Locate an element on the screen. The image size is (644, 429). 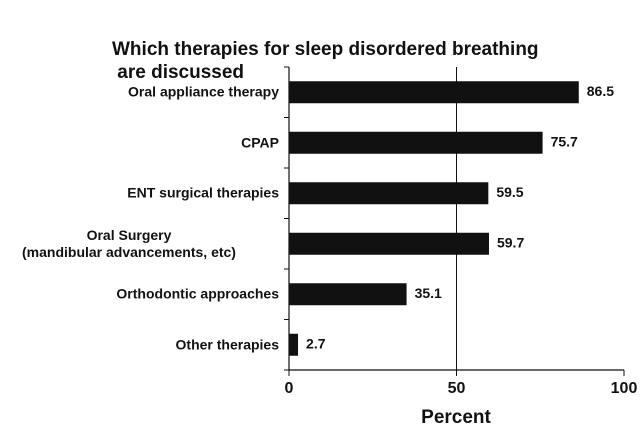
x-tick-label: 100 is located at coordinates (624, 388).